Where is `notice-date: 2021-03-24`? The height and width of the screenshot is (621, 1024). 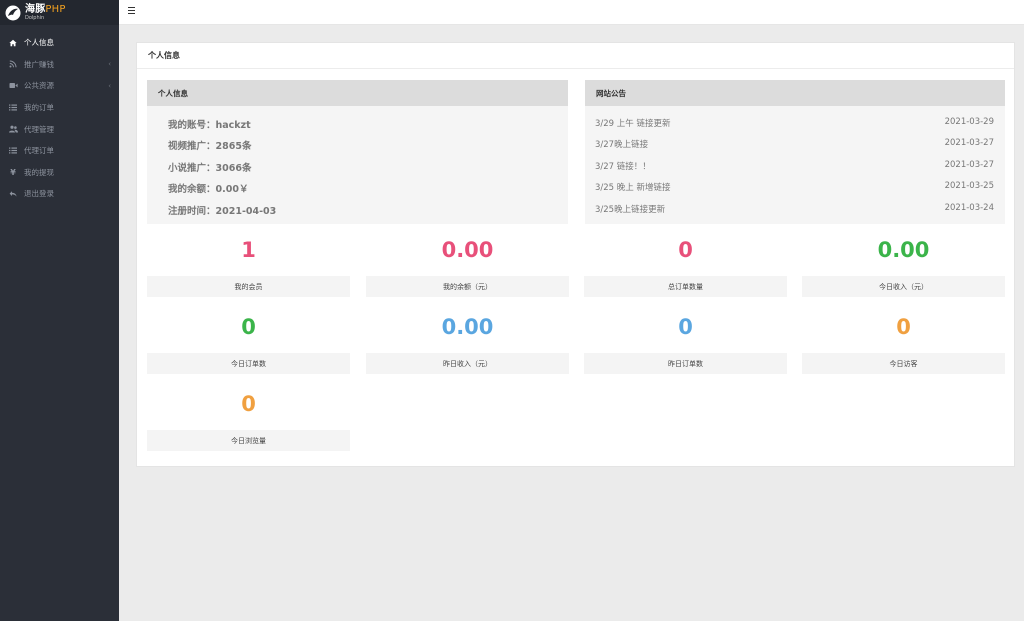
notice-date: 2021-03-24 is located at coordinates (969, 208).